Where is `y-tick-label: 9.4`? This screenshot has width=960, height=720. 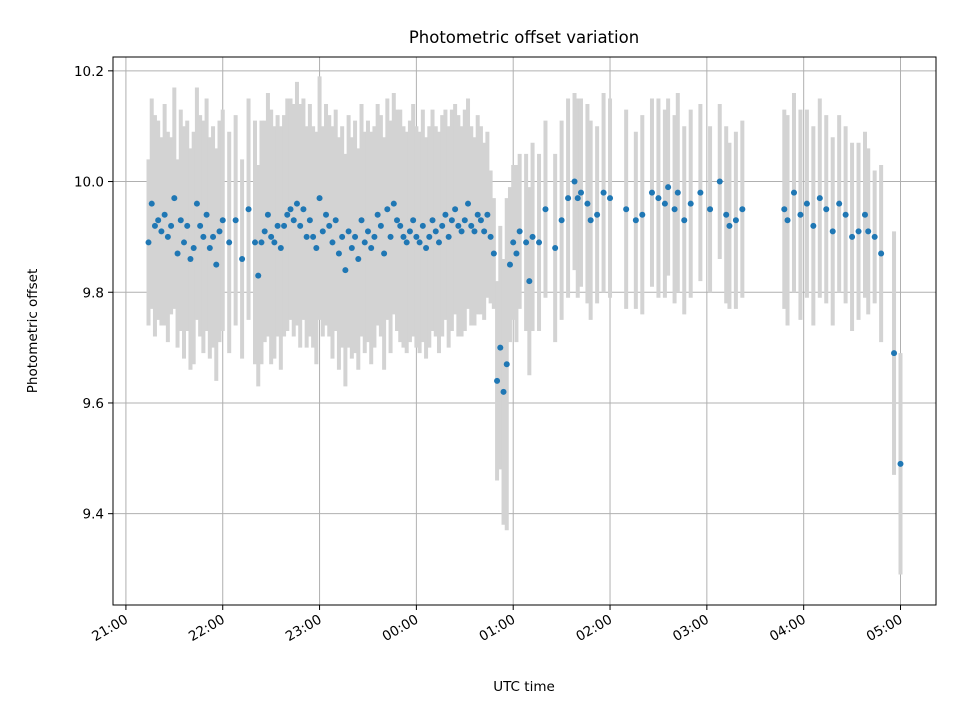 y-tick-label: 9.4 is located at coordinates (93, 515).